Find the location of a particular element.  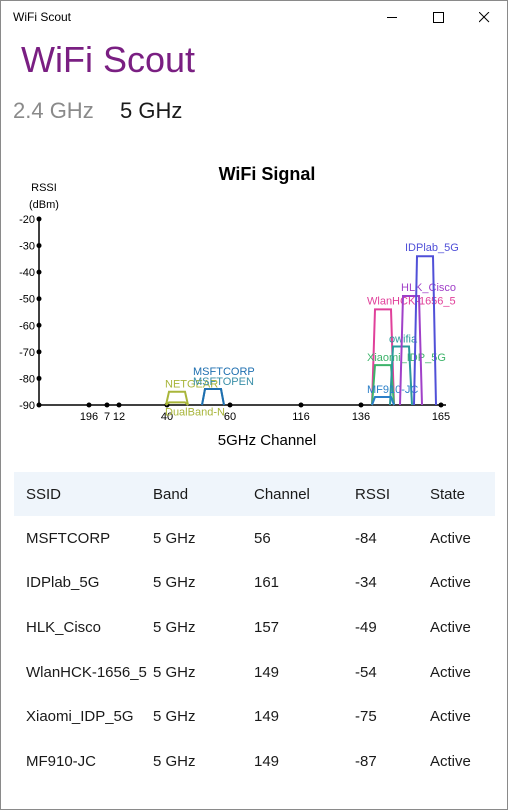

table-row: MF910-JC 5 GHz 149 -87 Active is located at coordinates (254, 761).